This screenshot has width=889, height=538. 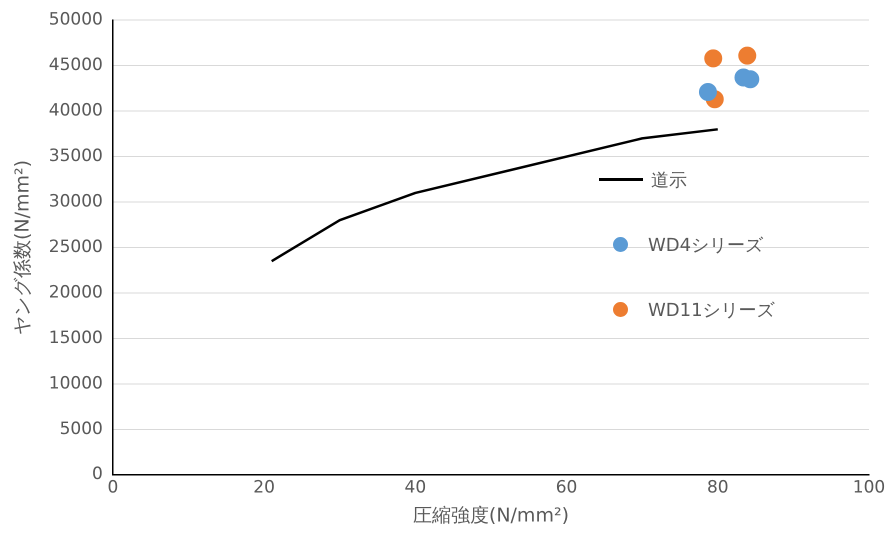 What do you see at coordinates (706, 245) in the screenshot?
I see `legend-label: WD4シリーズ` at bounding box center [706, 245].